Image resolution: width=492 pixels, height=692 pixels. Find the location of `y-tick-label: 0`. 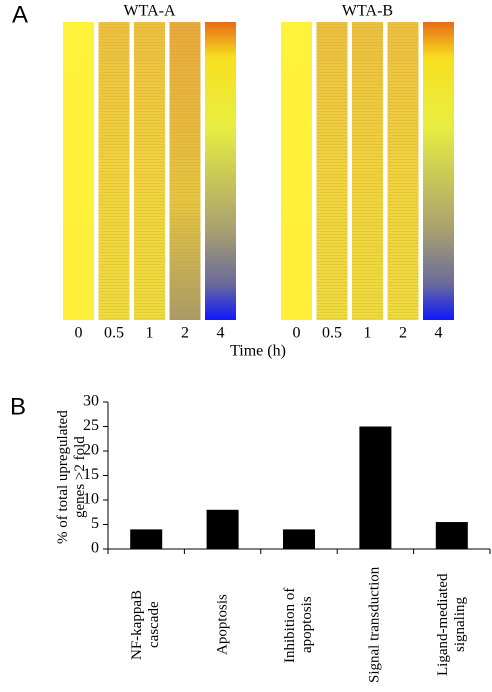

y-tick-label: 0 is located at coordinates (95, 548).